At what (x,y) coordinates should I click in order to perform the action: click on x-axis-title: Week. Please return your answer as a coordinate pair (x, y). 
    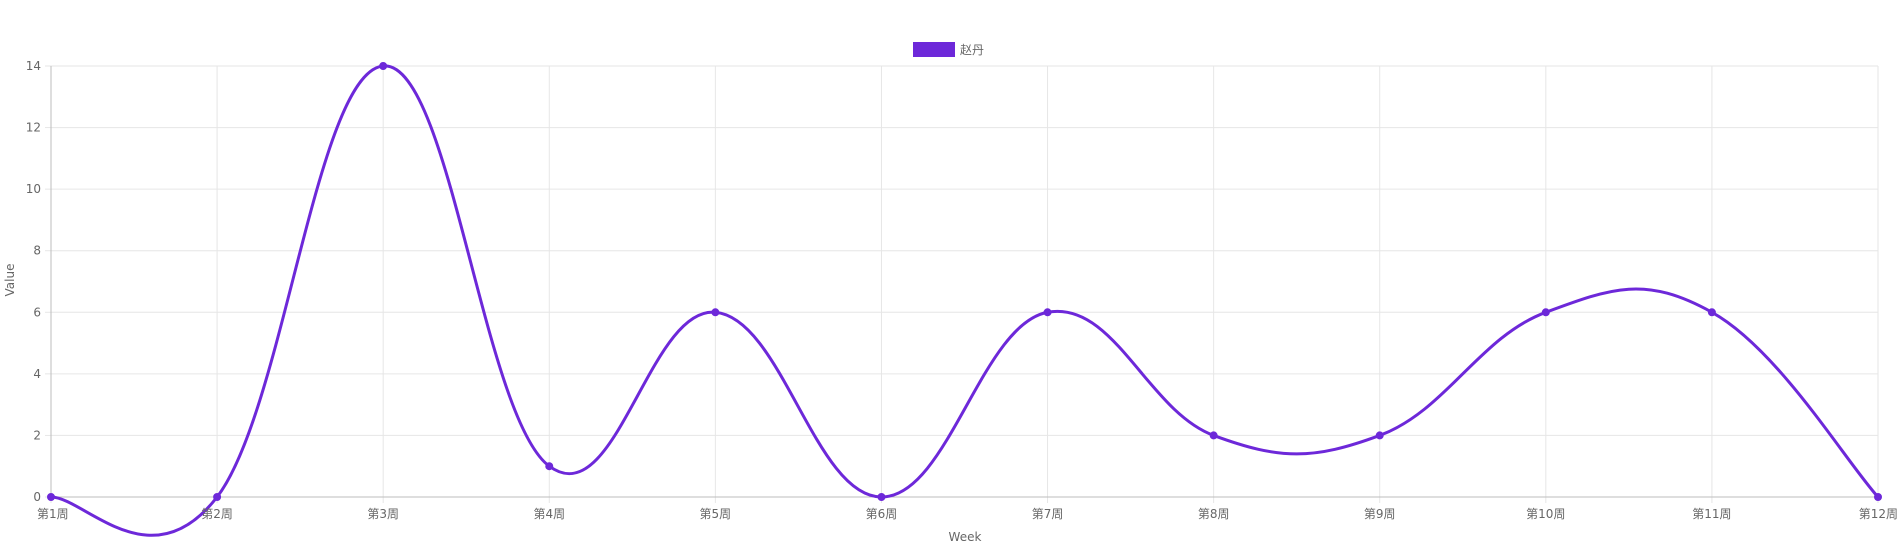
    Looking at the image, I should click on (965, 537).